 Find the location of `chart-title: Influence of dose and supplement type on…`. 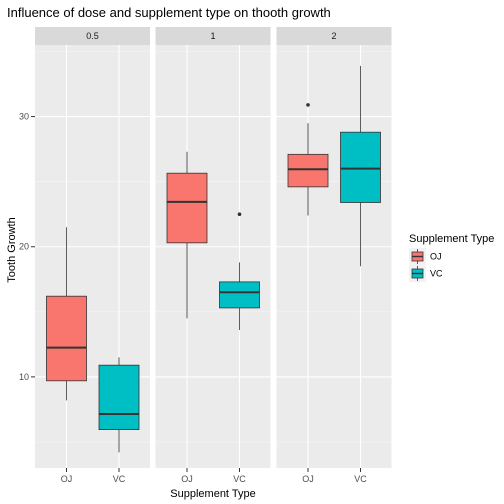

chart-title: Influence of dose and supplement type on… is located at coordinates (169, 12).